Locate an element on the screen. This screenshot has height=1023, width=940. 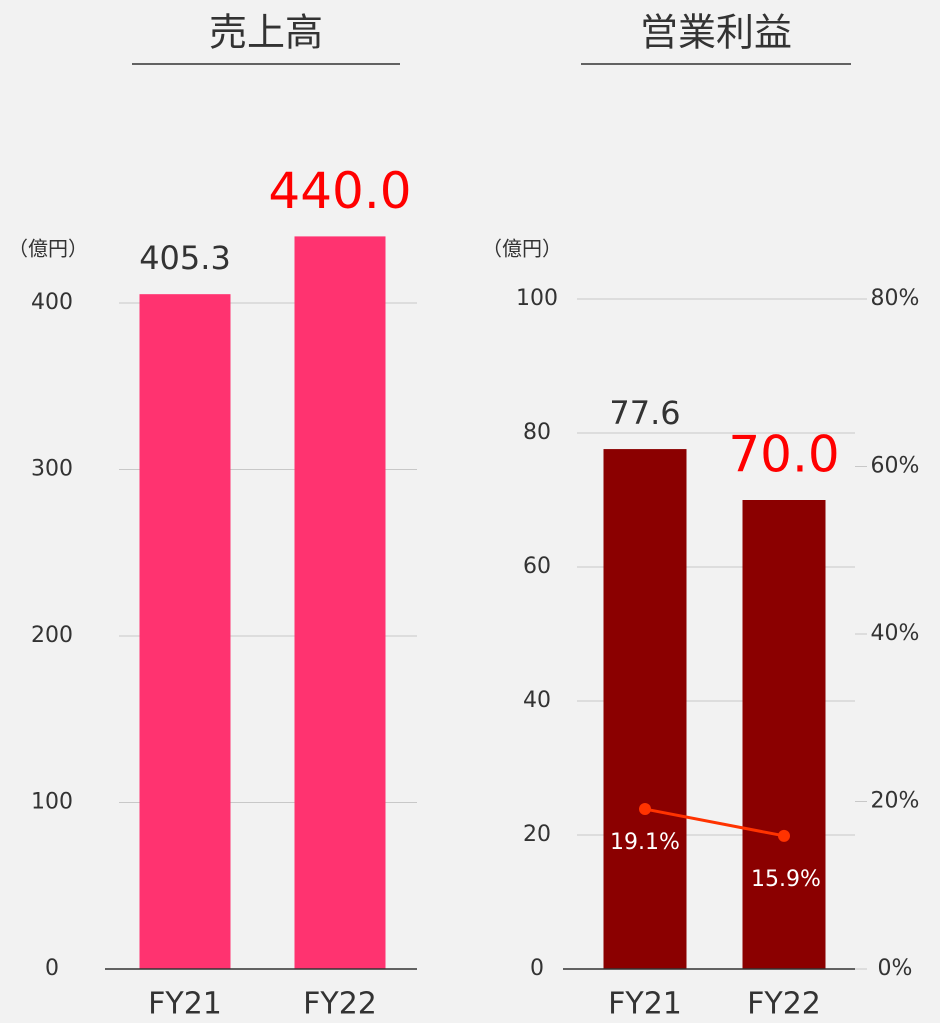
data-label: 19.1% is located at coordinates (645, 842).